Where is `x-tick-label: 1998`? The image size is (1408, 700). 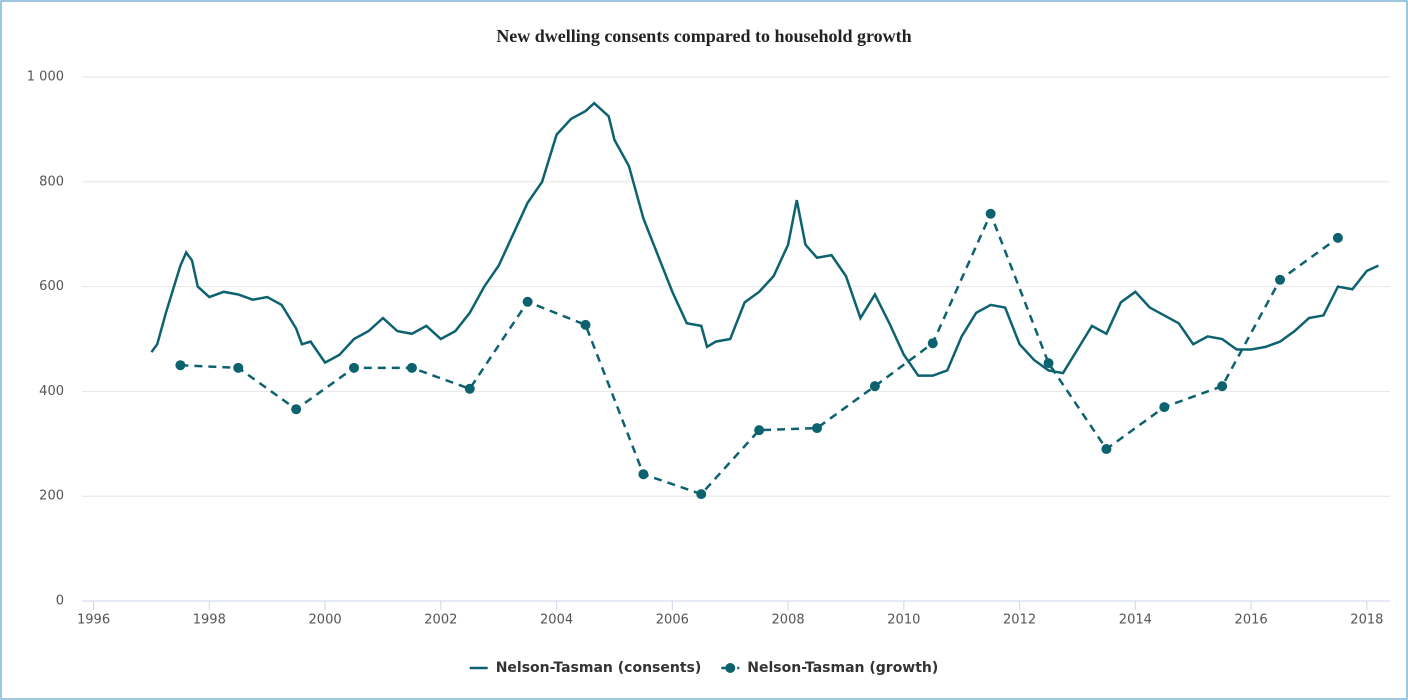
x-tick-label: 1998 is located at coordinates (209, 620).